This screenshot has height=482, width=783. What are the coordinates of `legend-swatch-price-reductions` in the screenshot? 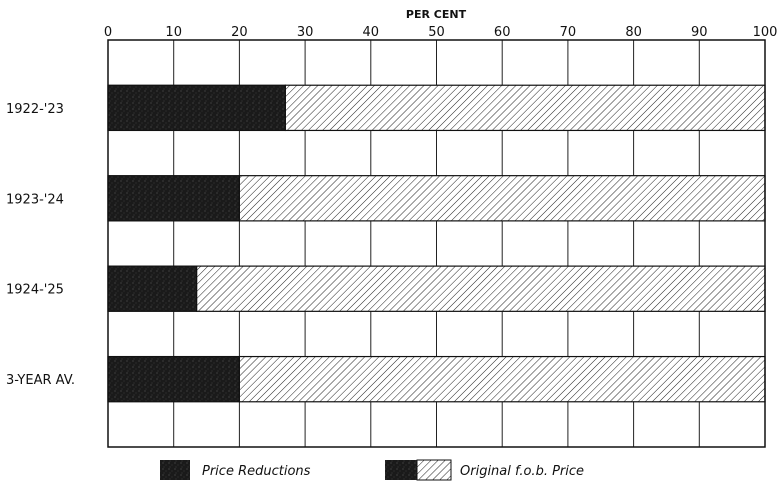 It's located at (175, 470).